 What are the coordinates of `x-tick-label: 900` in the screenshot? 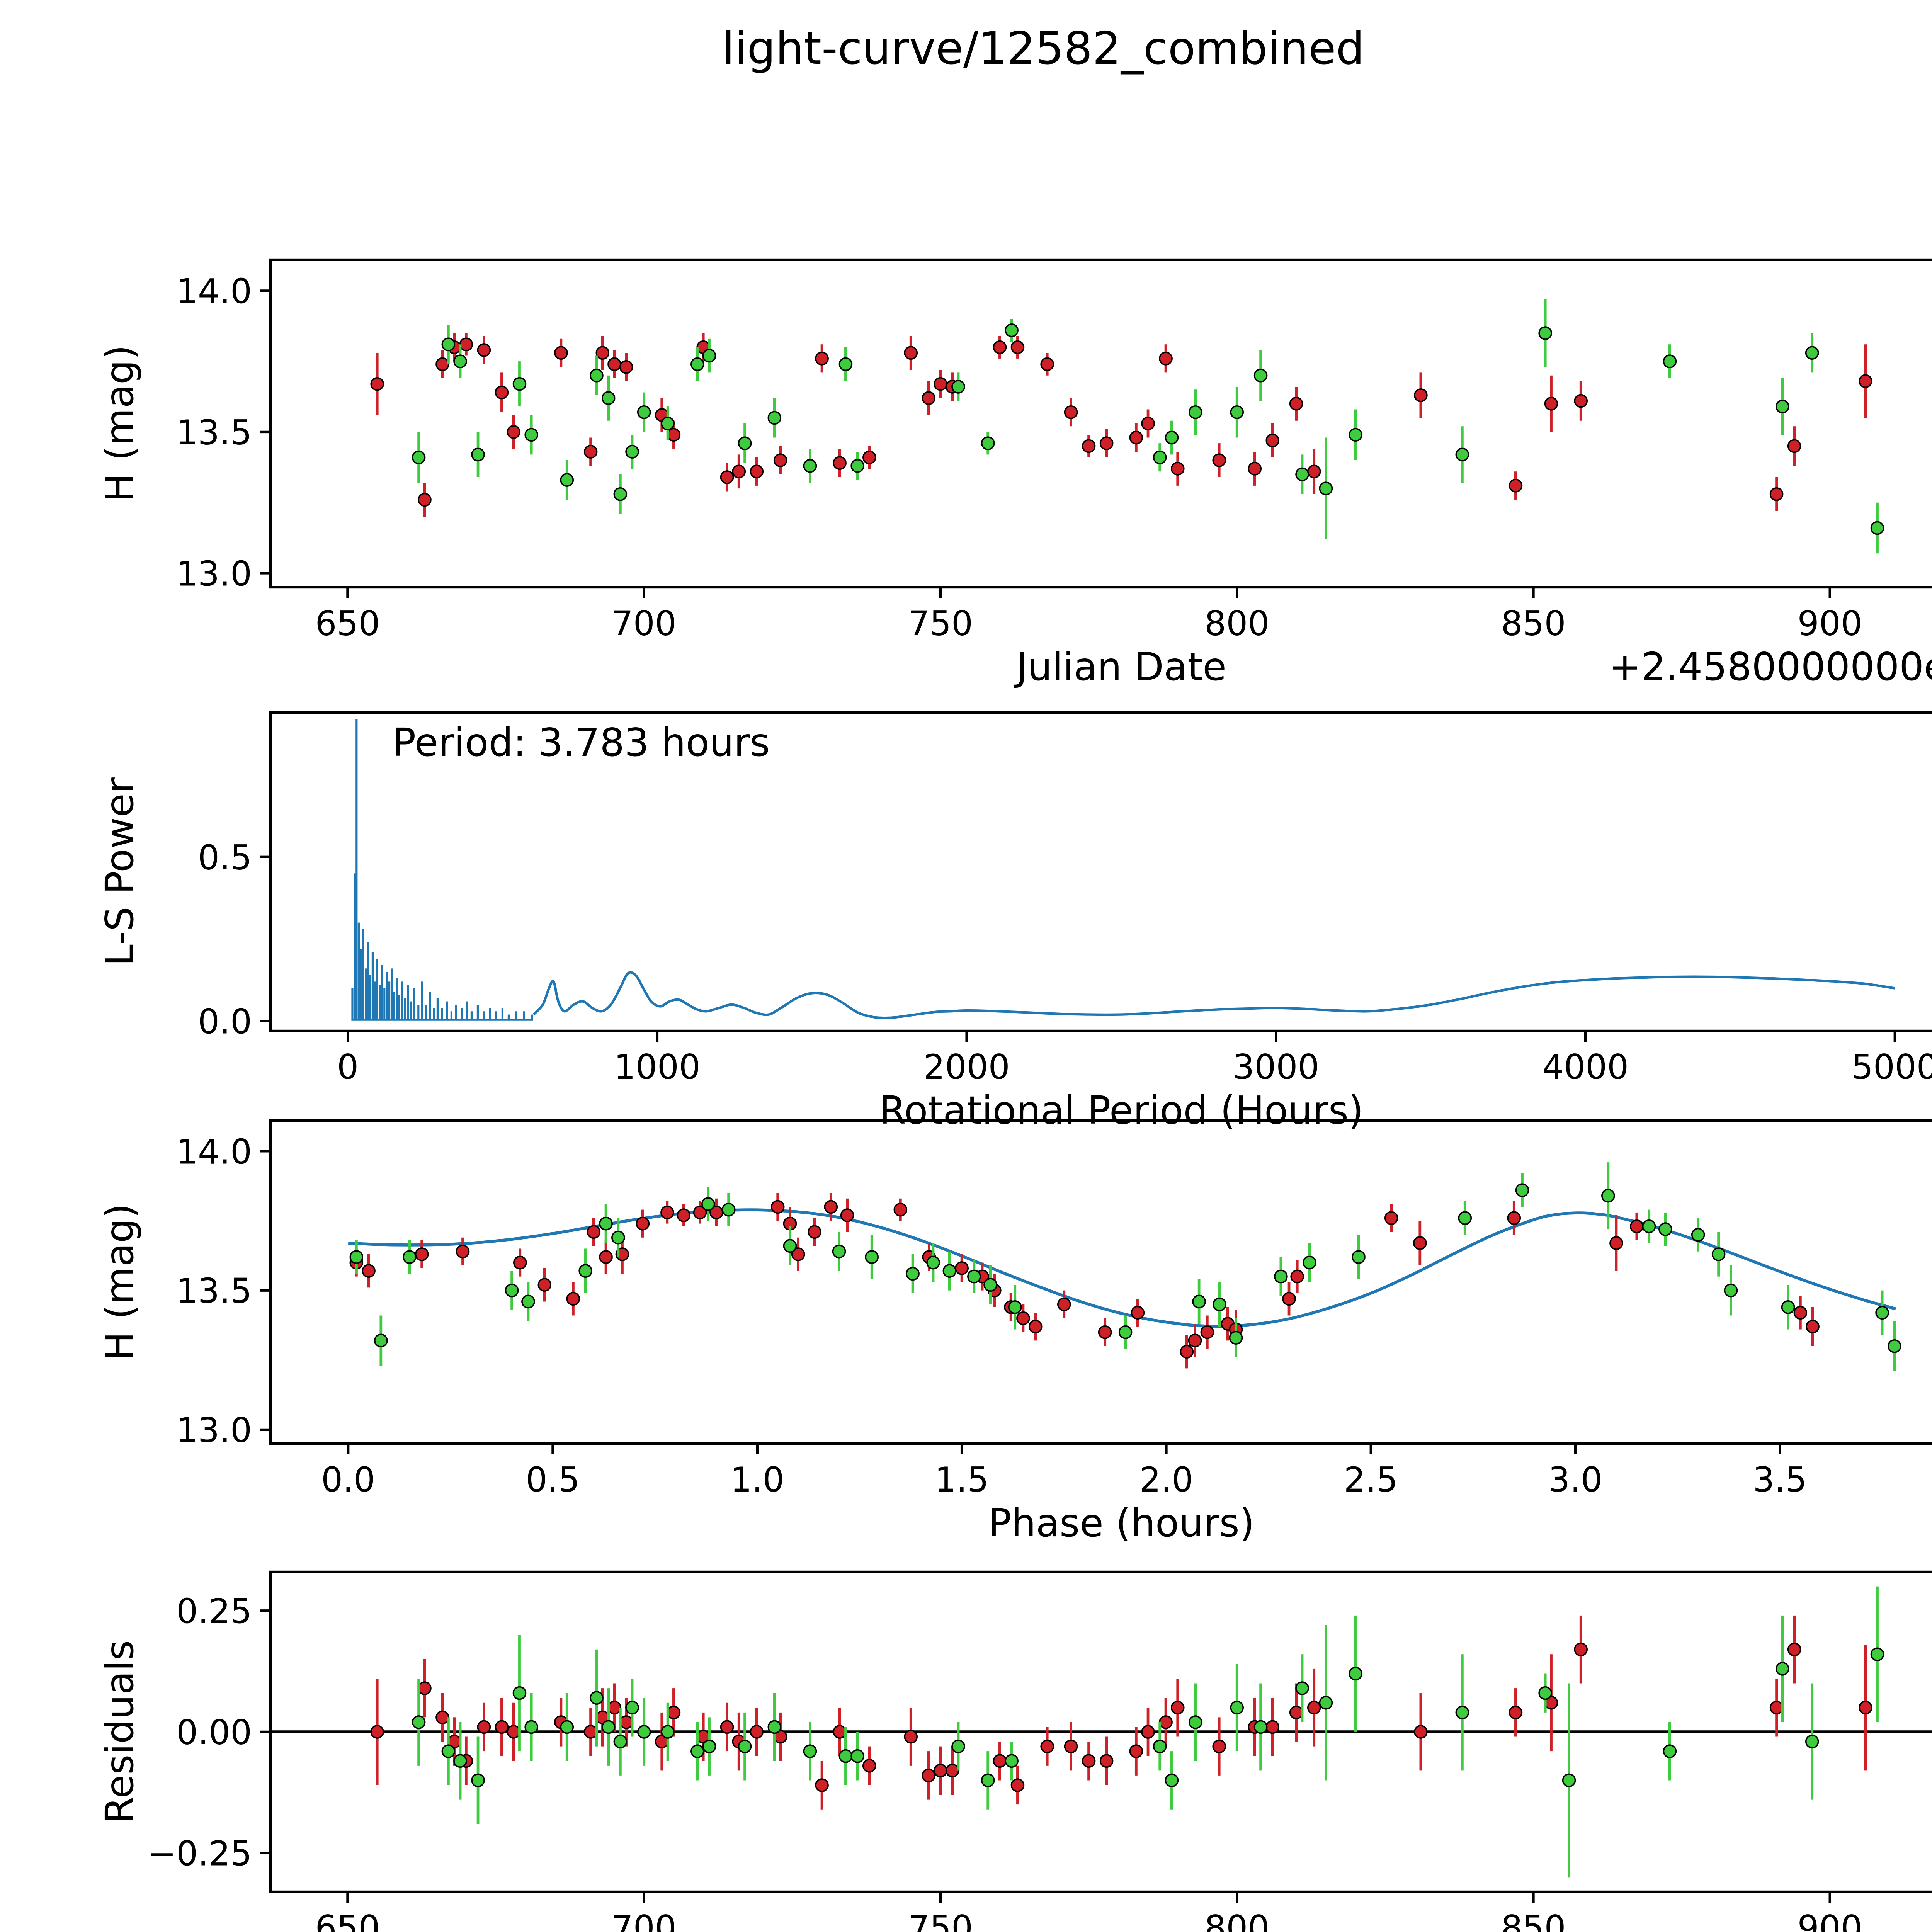 It's located at (1830, 624).